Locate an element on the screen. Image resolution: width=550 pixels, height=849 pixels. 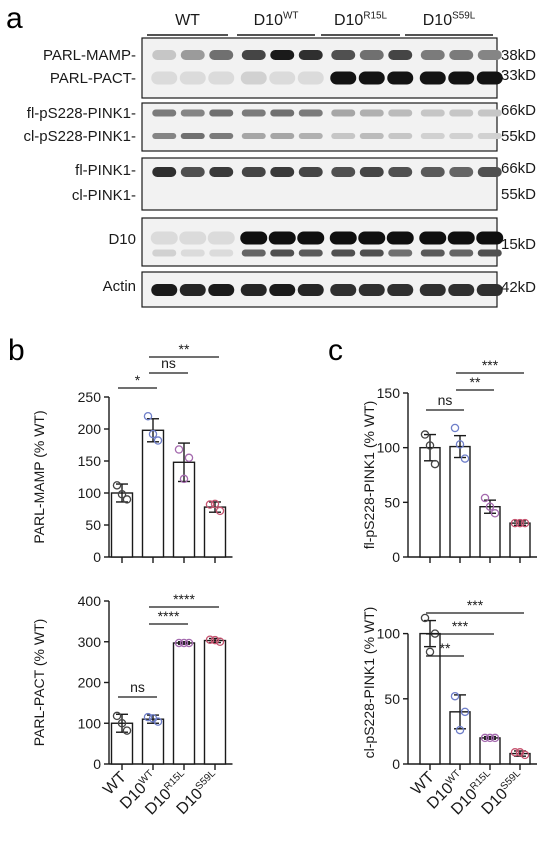
y-tick-label: 0 is located at coordinates (97, 764).